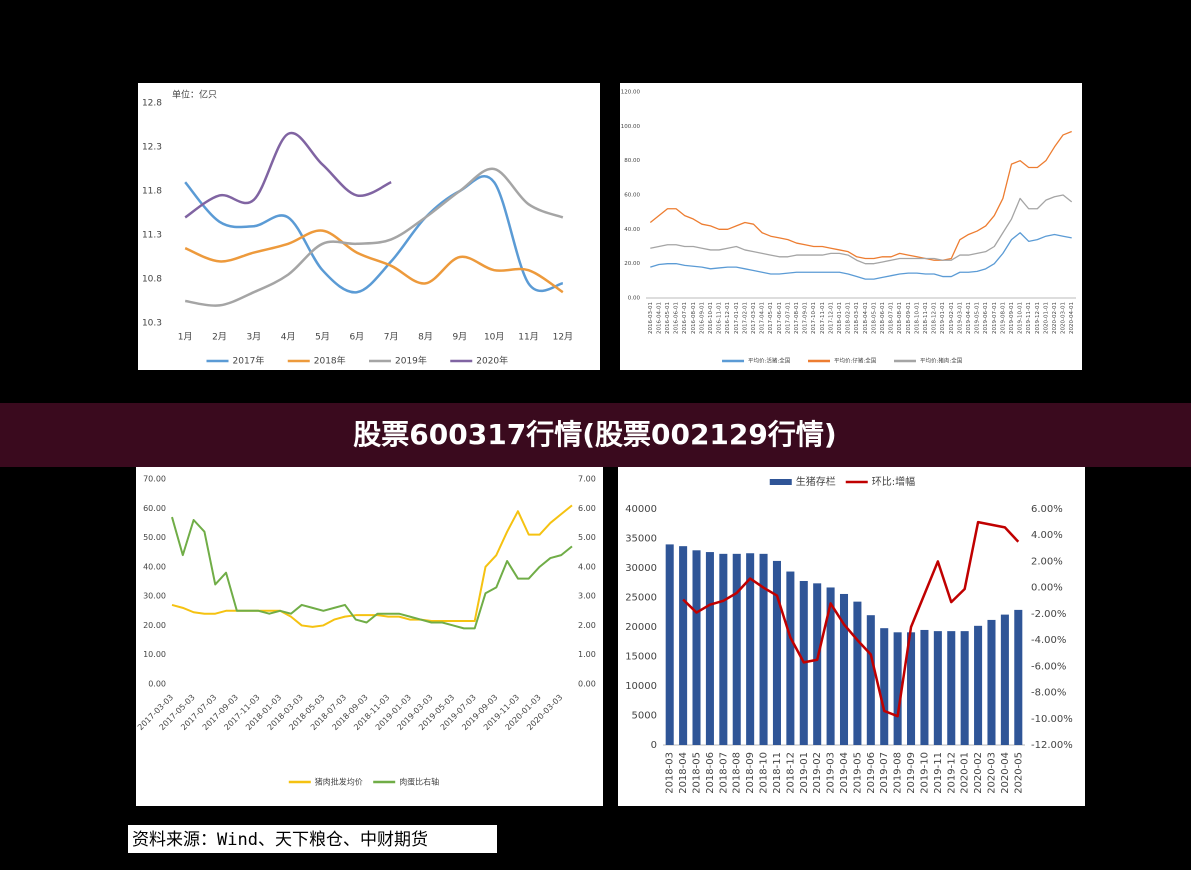 Image resolution: width=1191 pixels, height=870 pixels. What do you see at coordinates (874, 318) in the screenshot?
I see `x-tick-label: 2018-05-01` at bounding box center [874, 318].